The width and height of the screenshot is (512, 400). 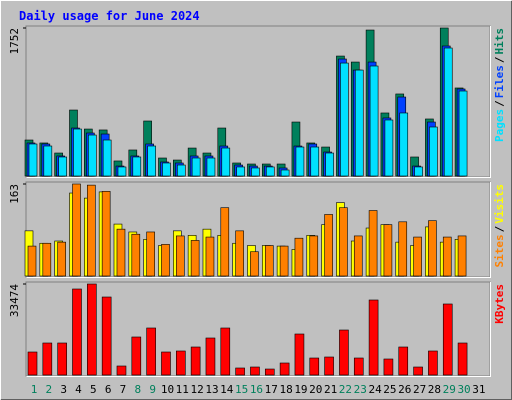 What do you see at coordinates (389, 389) in the screenshot?
I see `x-tick-label: 25` at bounding box center [389, 389].